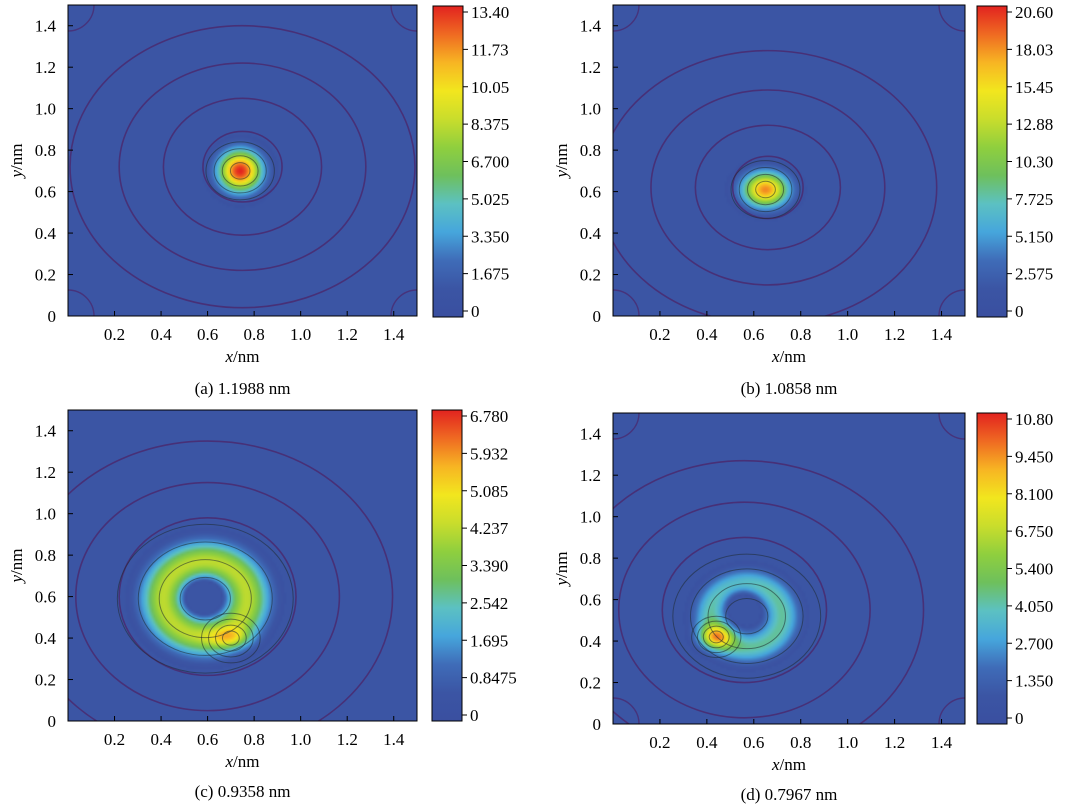 This screenshot has width=1080, height=811. I want to click on colorbar-tick-label: 8.100, so click(1034, 494).